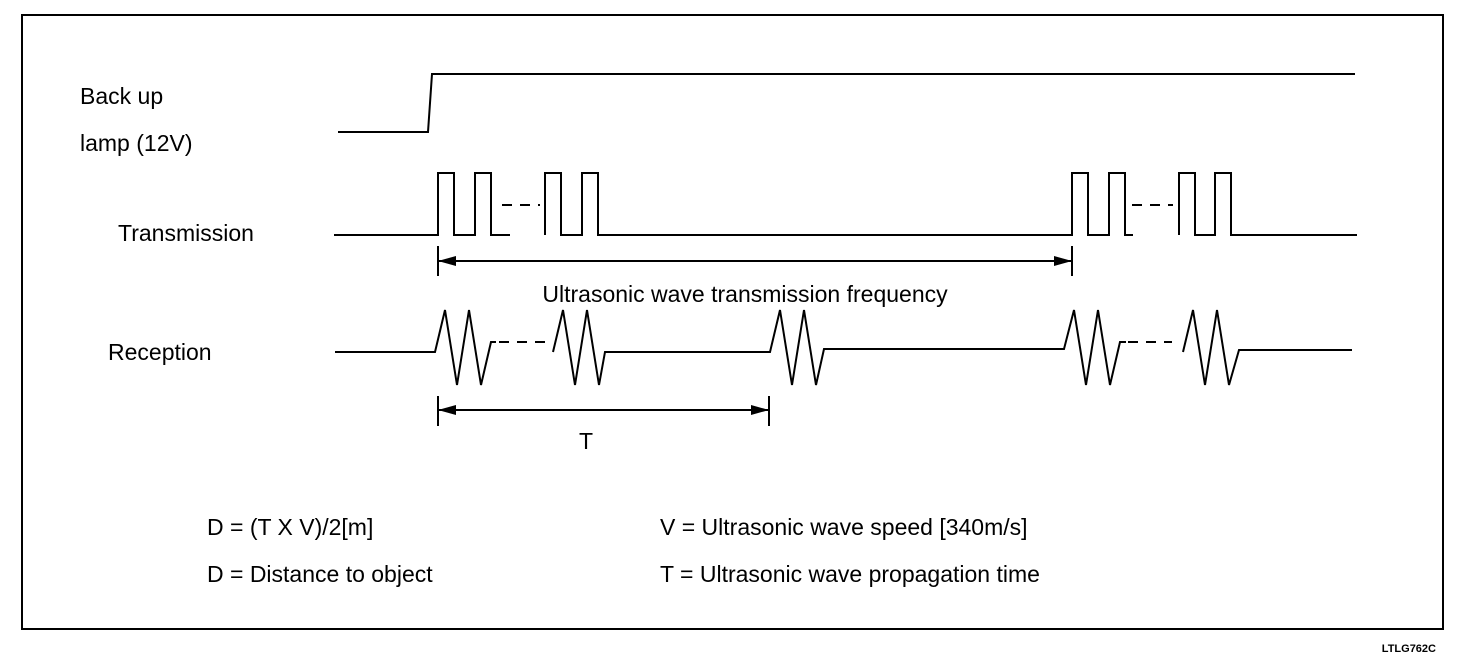 The width and height of the screenshot is (1472, 664). What do you see at coordinates (160, 352) in the screenshot?
I see `reception-label: Reception` at bounding box center [160, 352].